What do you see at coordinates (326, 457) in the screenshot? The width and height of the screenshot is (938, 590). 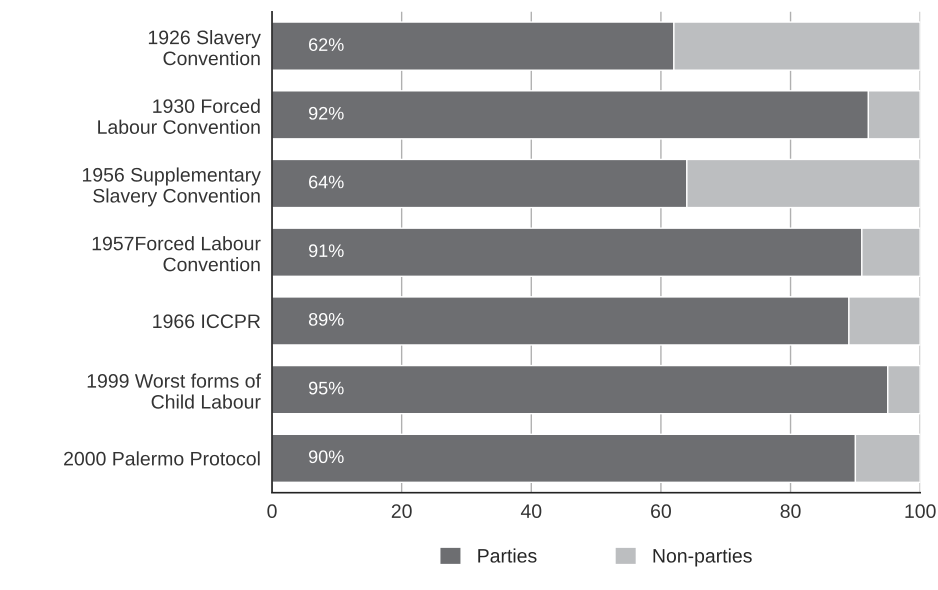 I see `data-label: 90%` at bounding box center [326, 457].